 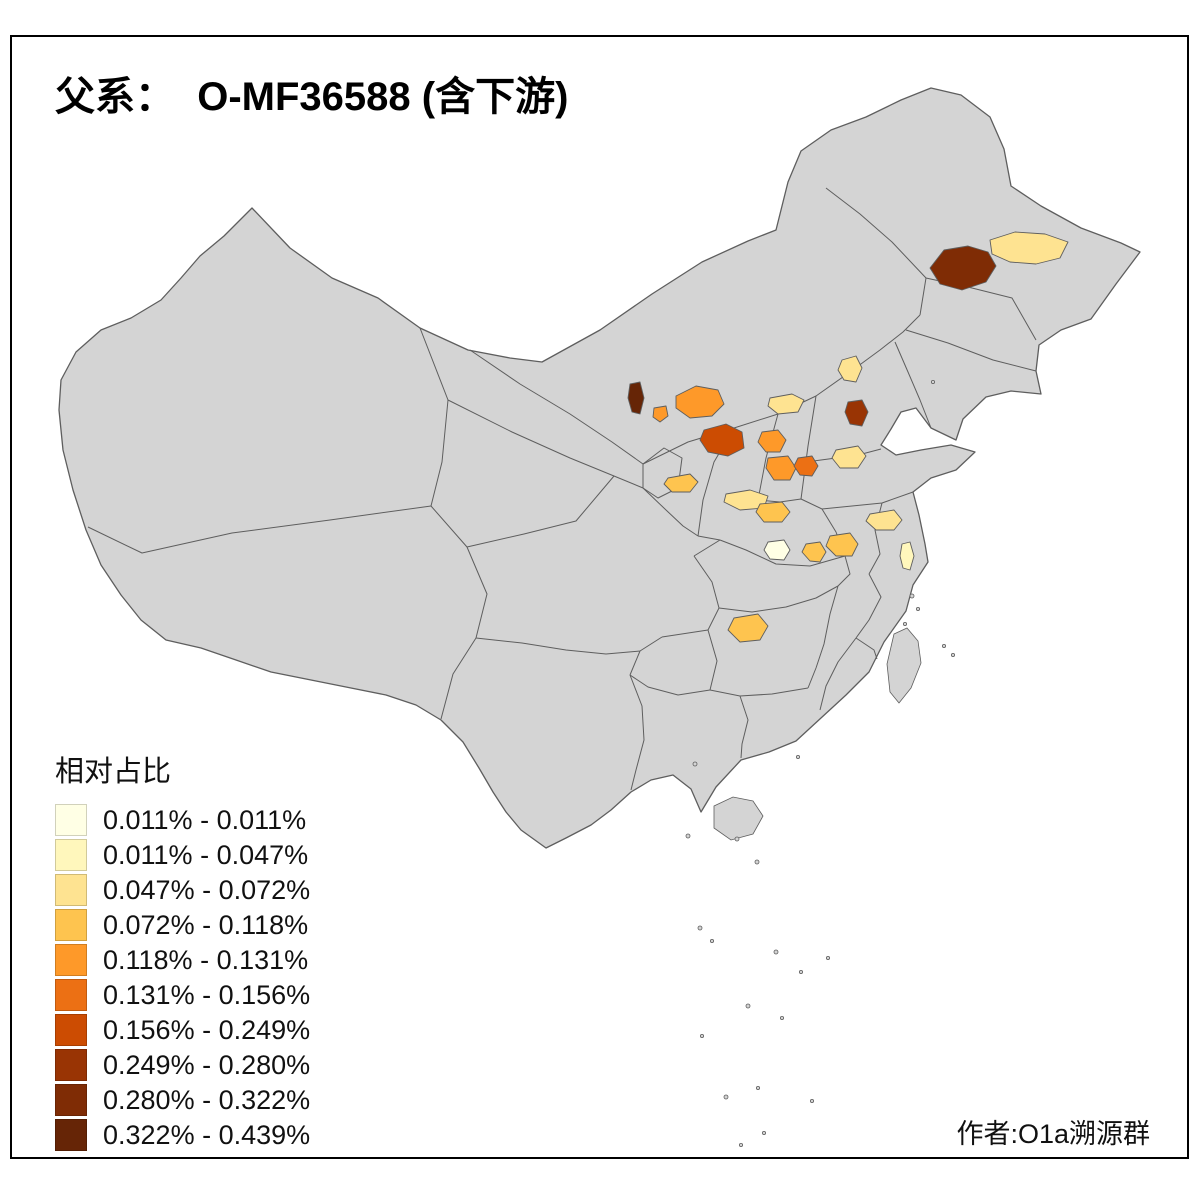 I want to click on legend-item: 0.118% - 0.131%, so click(x=182, y=960).